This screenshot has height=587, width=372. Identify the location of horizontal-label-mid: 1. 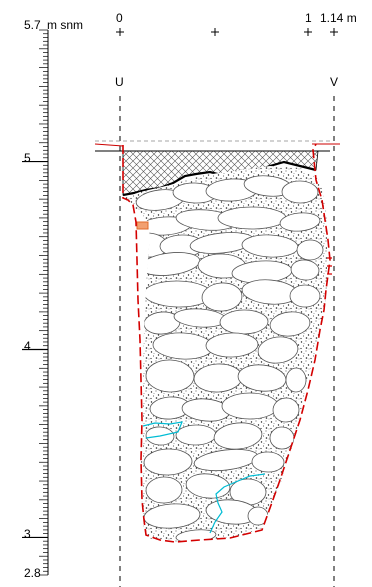
(308, 18).